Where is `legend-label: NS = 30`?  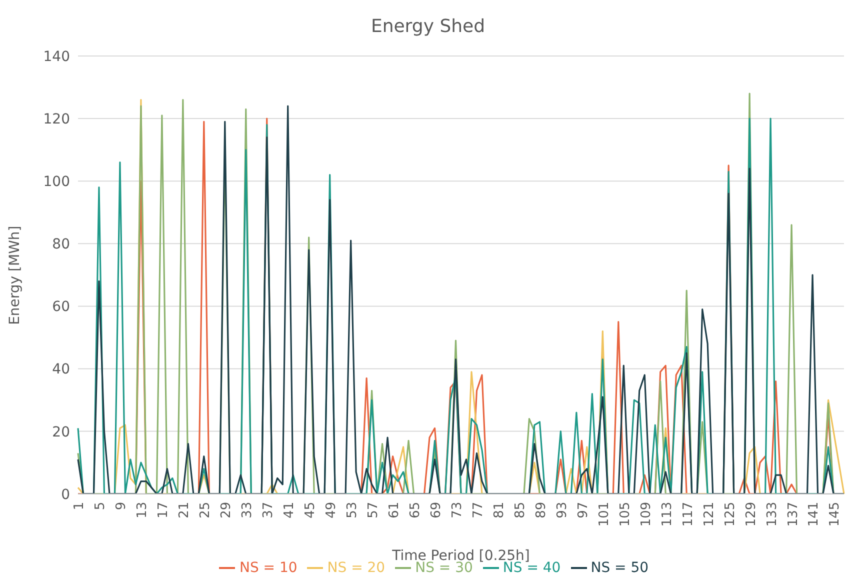 legend-label: NS = 30 is located at coordinates (444, 568).